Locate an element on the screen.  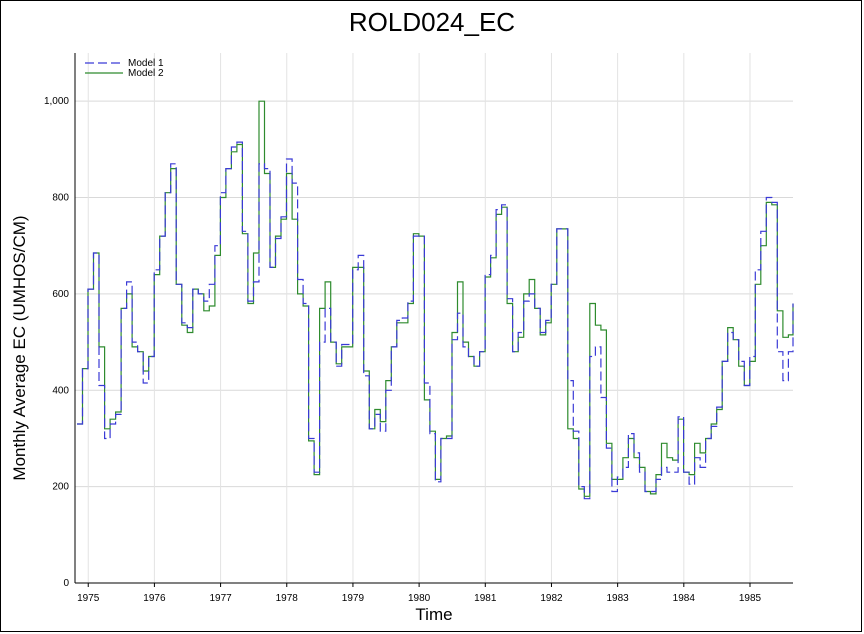
x-tick-label: 1985 is located at coordinates (750, 598).